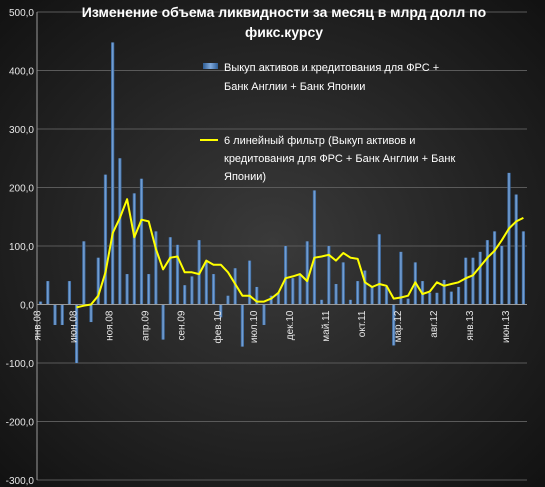 The width and height of the screenshot is (545, 487). Describe the element at coordinates (398, 326) in the screenshot. I see `x-tick-label: мар.12` at that location.